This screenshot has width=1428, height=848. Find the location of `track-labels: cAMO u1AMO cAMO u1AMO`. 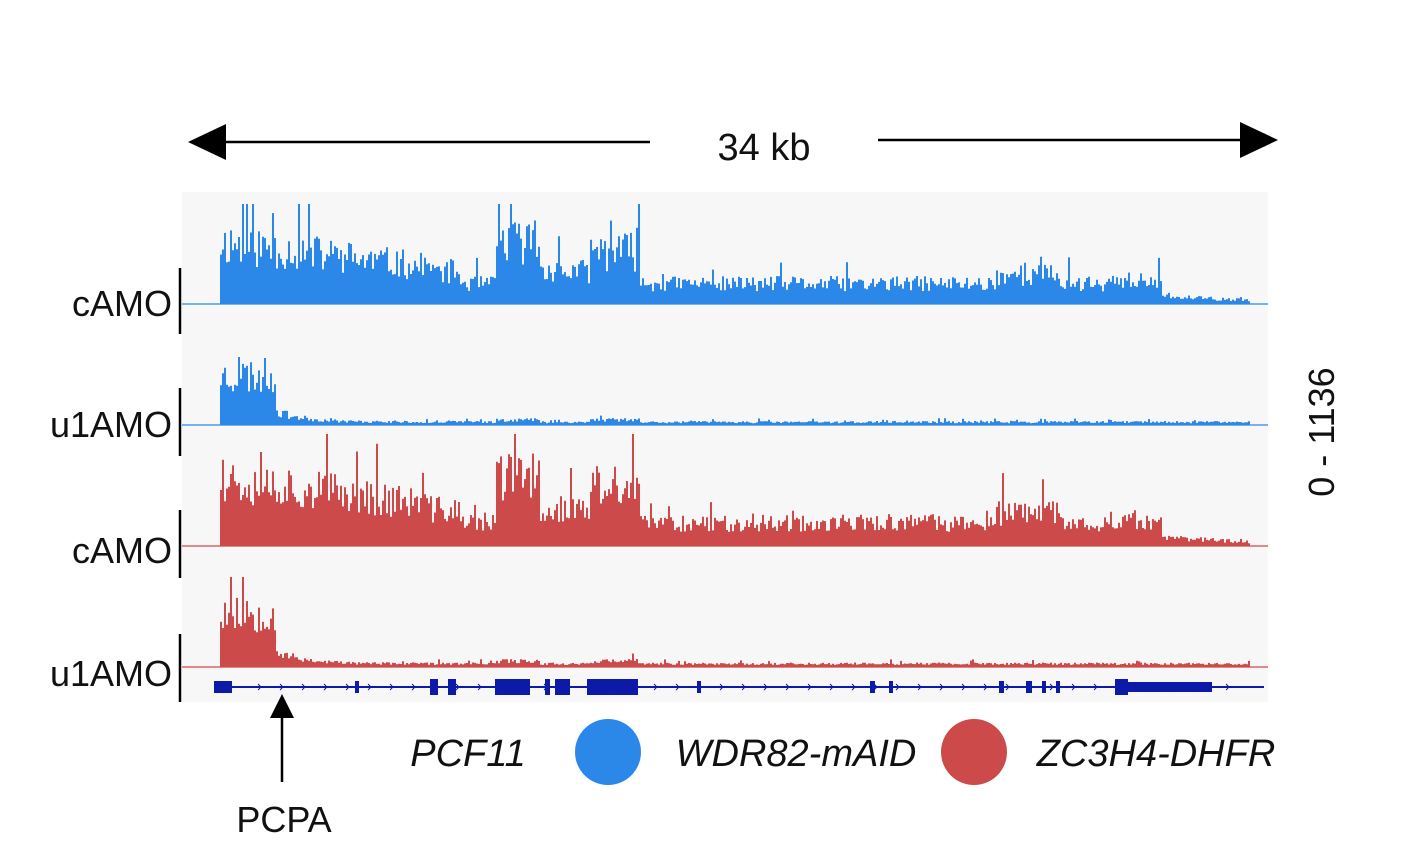

track-labels: cAMO u1AMO cAMO u1AMO is located at coordinates (116, 485).